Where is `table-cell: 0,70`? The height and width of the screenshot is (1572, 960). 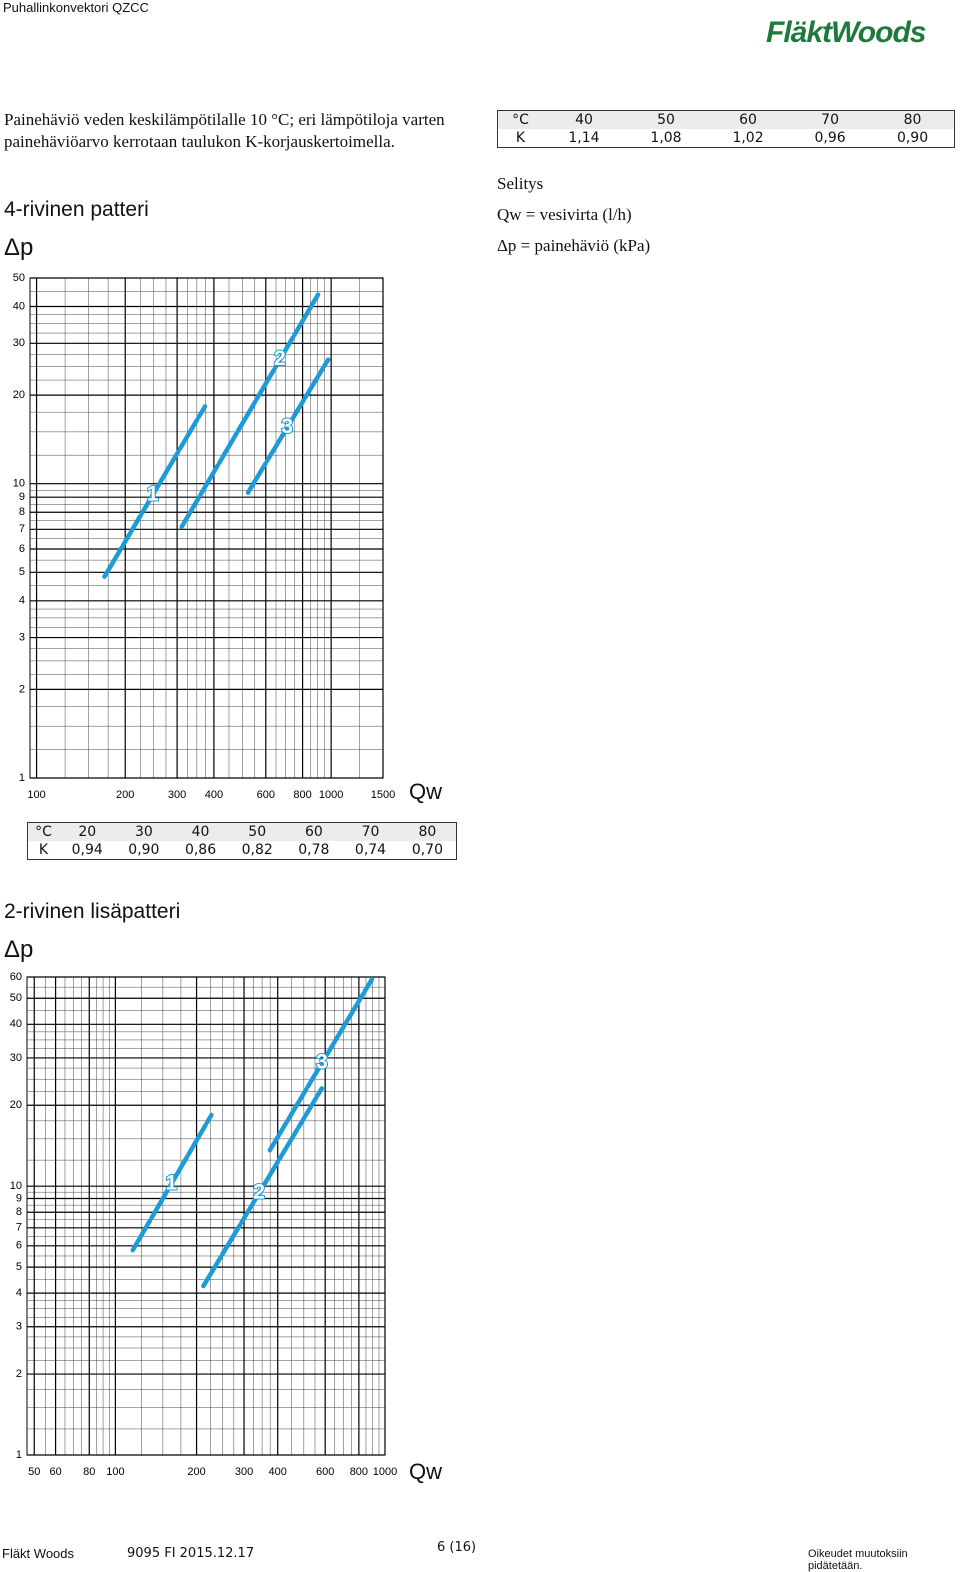 table-cell: 0,70 is located at coordinates (427, 850).